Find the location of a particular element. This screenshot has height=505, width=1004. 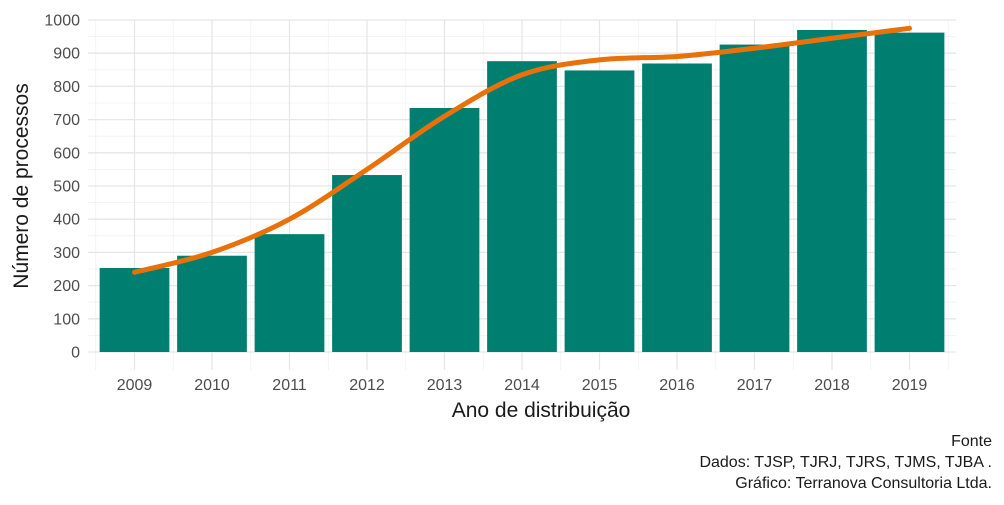

x-tick-label: 2018 is located at coordinates (832, 385).